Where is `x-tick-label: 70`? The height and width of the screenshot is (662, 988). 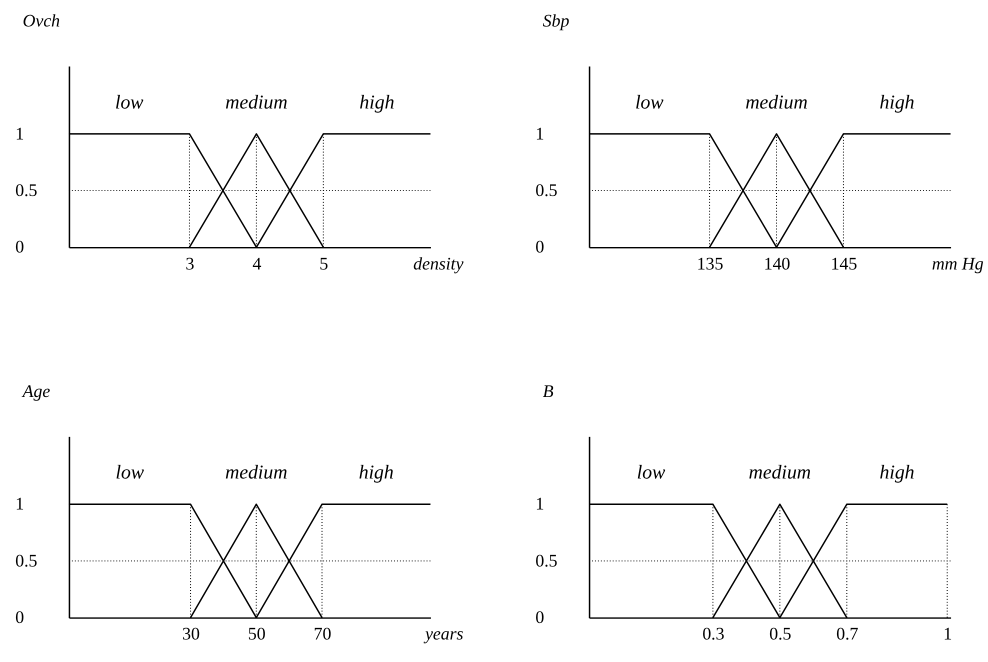
x-tick-label: 70 is located at coordinates (323, 634).